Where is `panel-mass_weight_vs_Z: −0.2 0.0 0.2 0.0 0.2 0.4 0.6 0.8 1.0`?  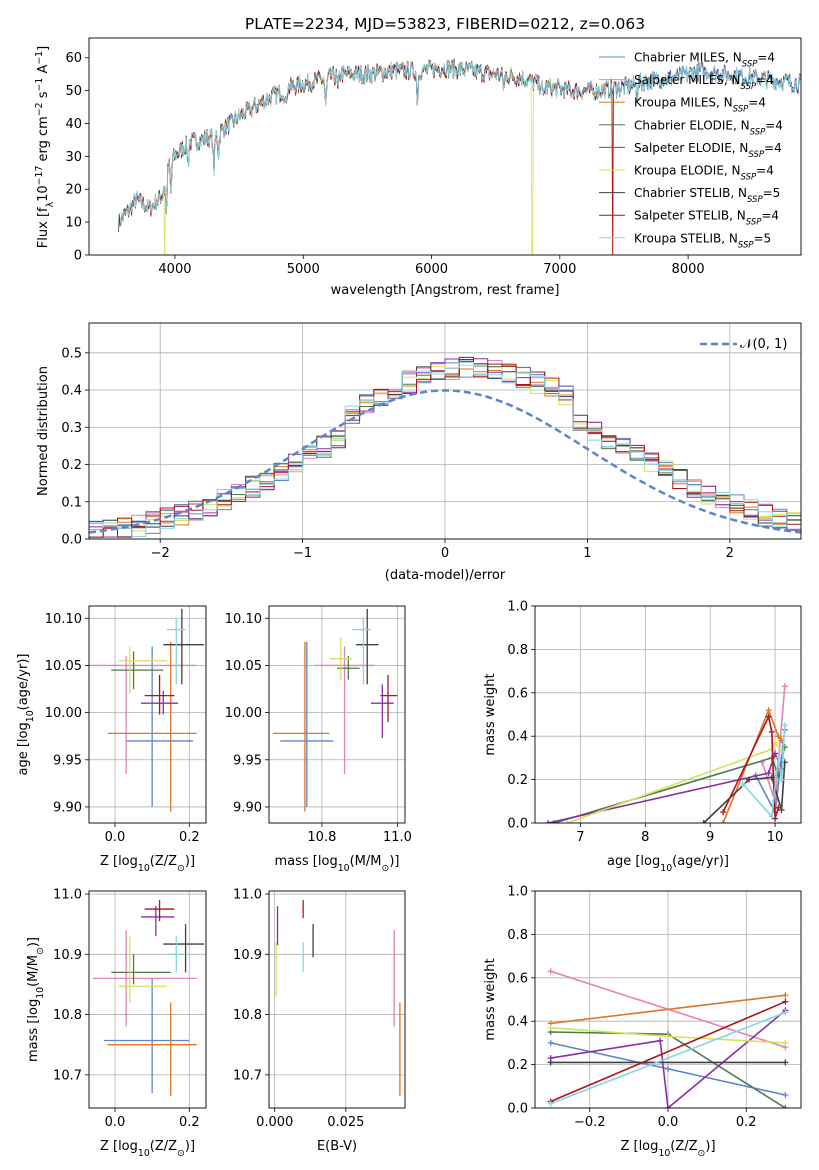
panel-mass_weight_vs_Z: −0.2 0.0 0.2 0.0 0.2 0.4 0.6 0.8 1.0 is located at coordinates (654, 1007).